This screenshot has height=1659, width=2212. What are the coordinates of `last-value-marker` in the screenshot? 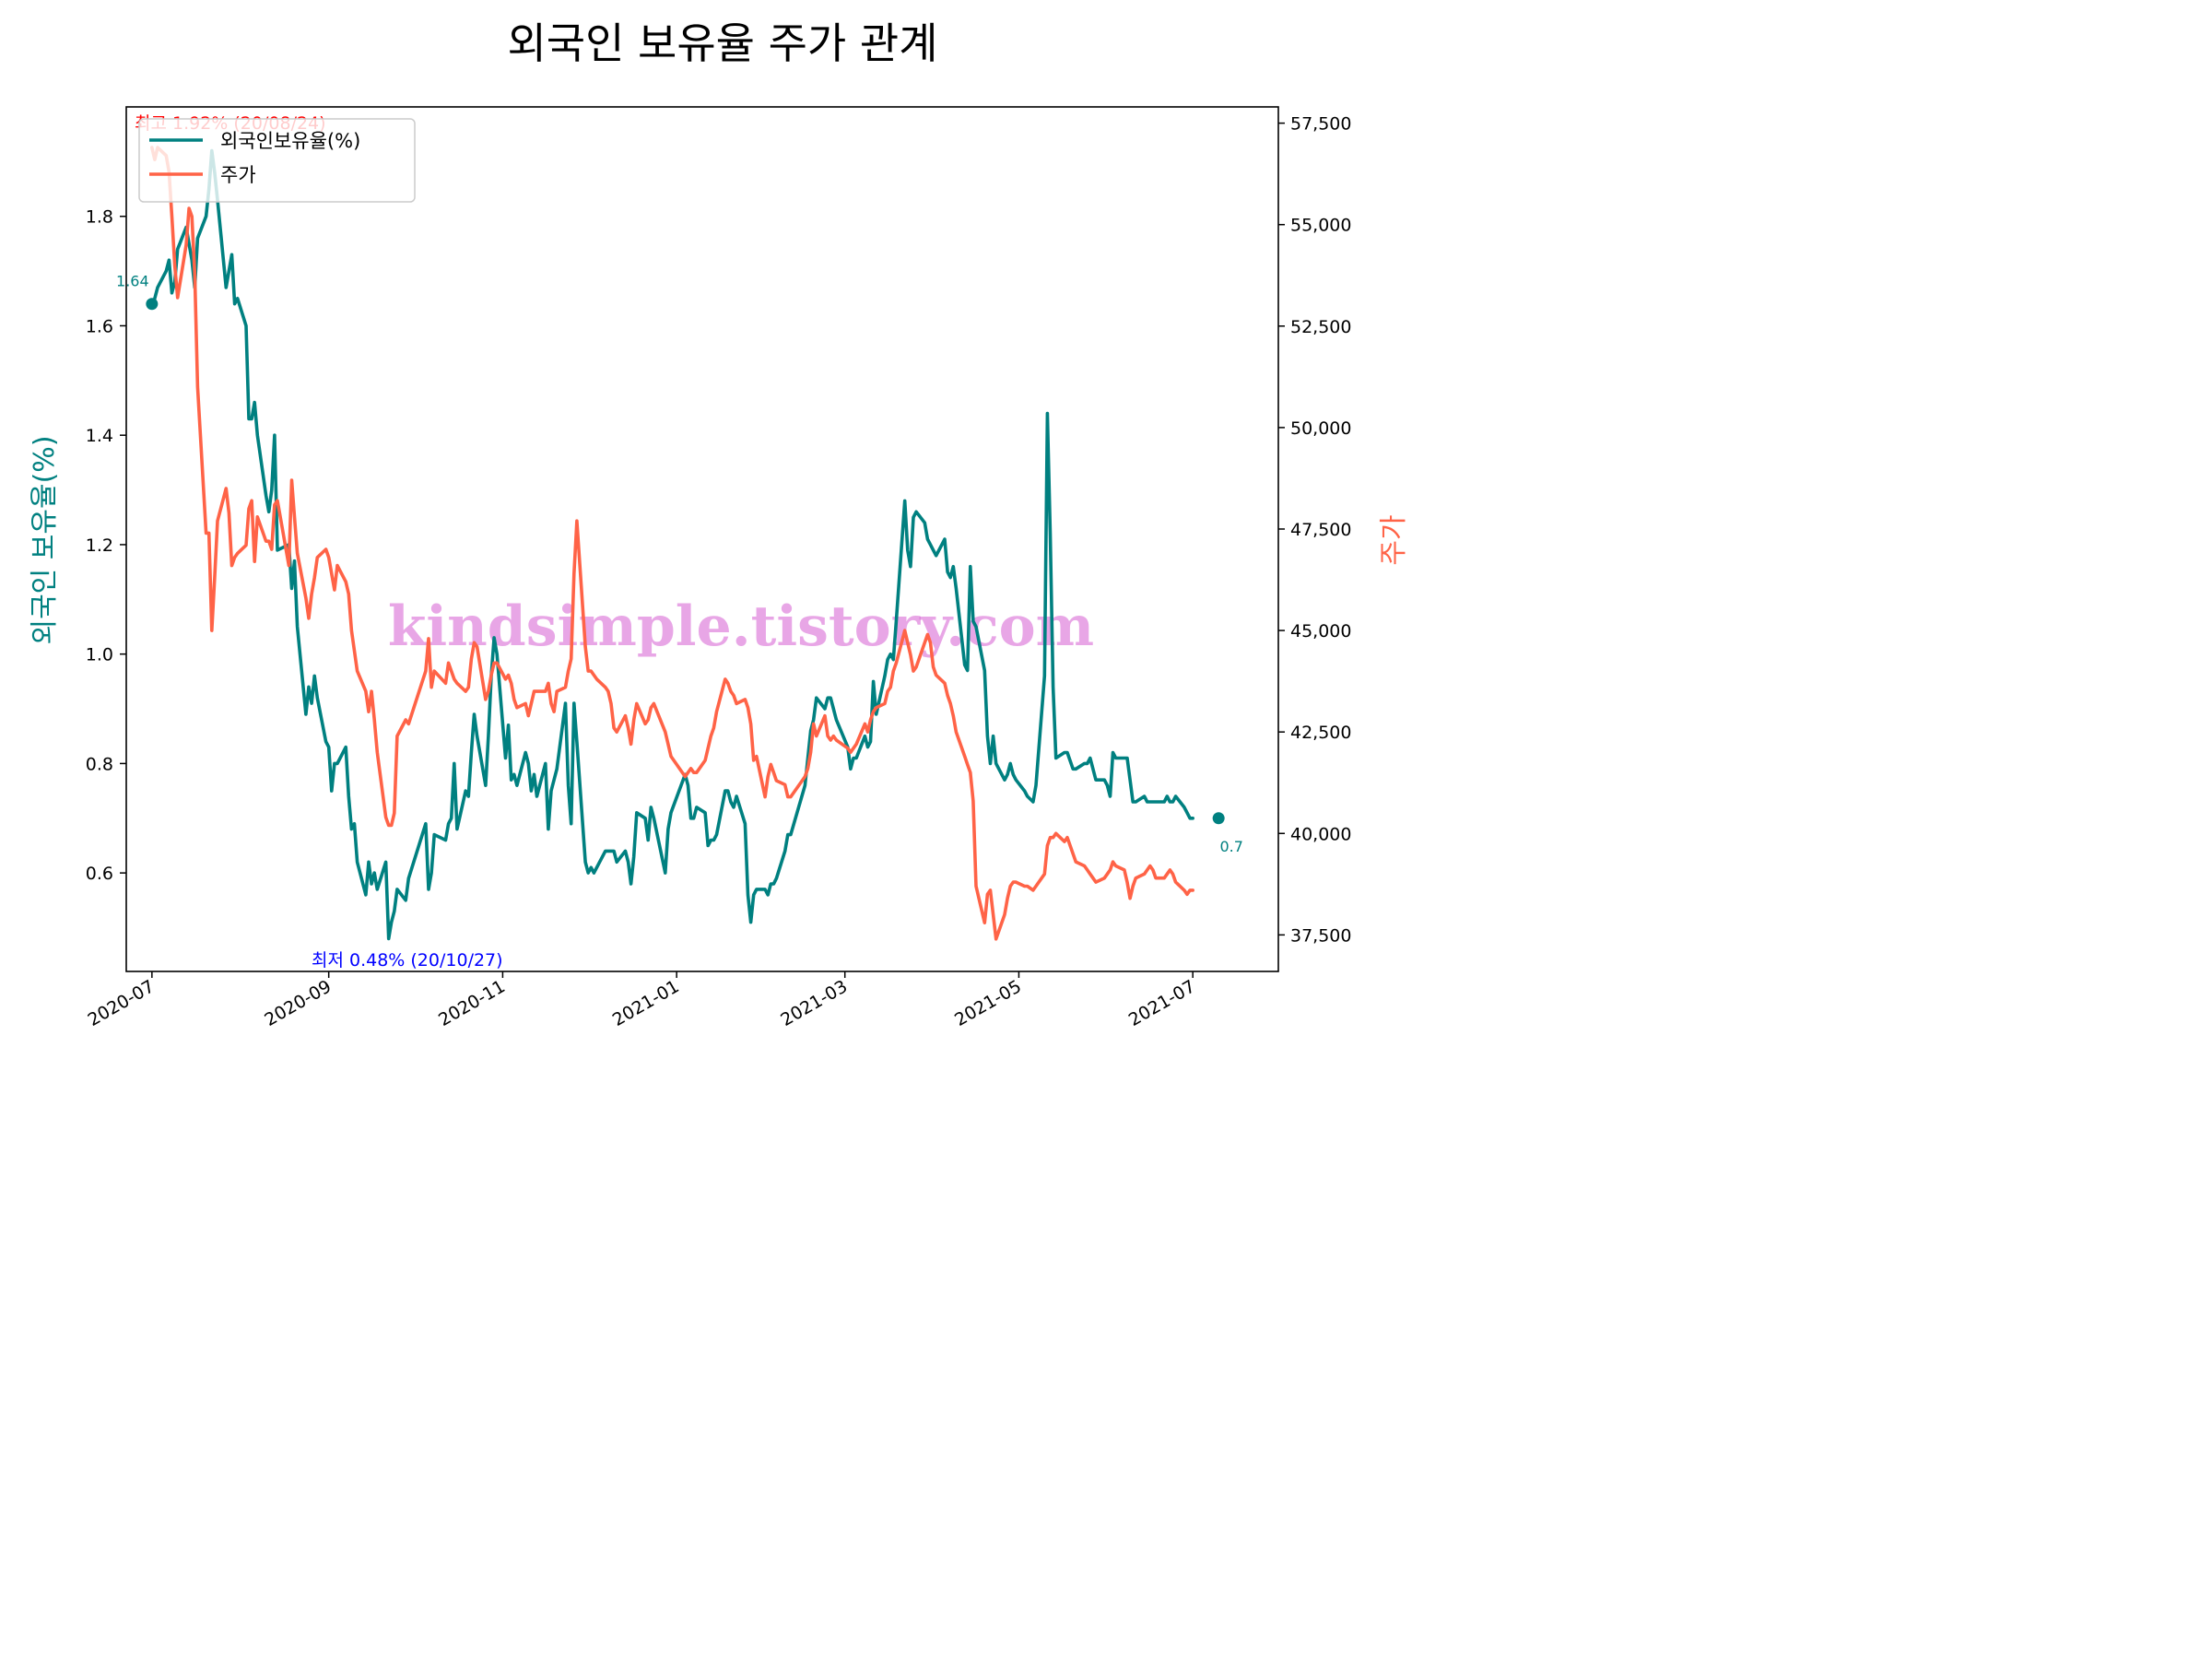 It's located at (1218, 818).